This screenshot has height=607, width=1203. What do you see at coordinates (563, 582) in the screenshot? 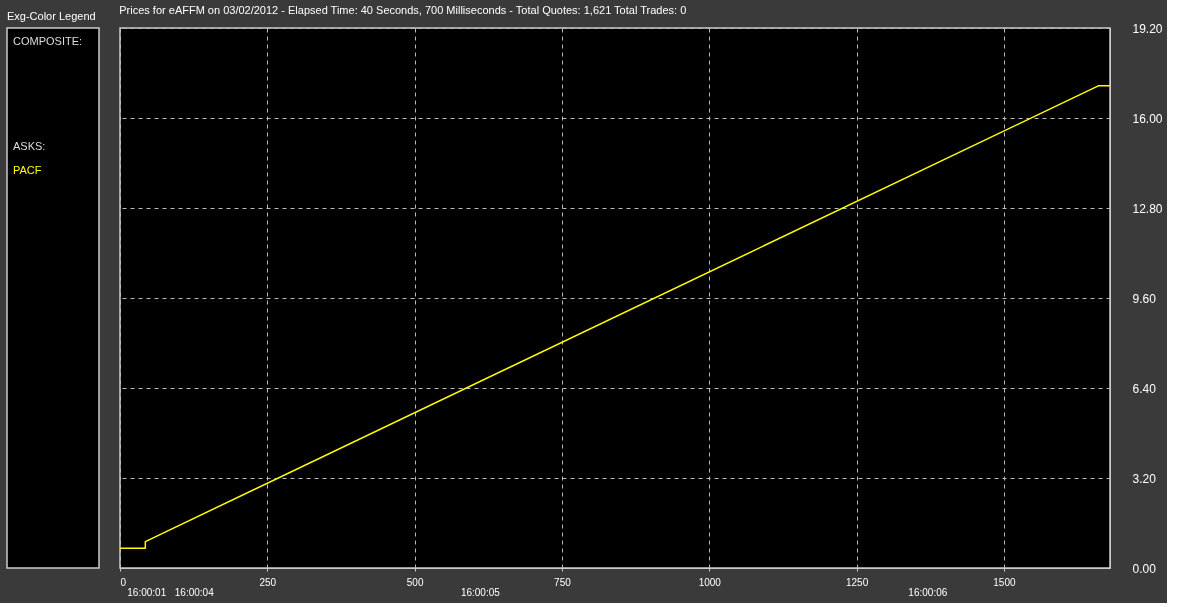
I see `x-tick-label: 750` at bounding box center [563, 582].